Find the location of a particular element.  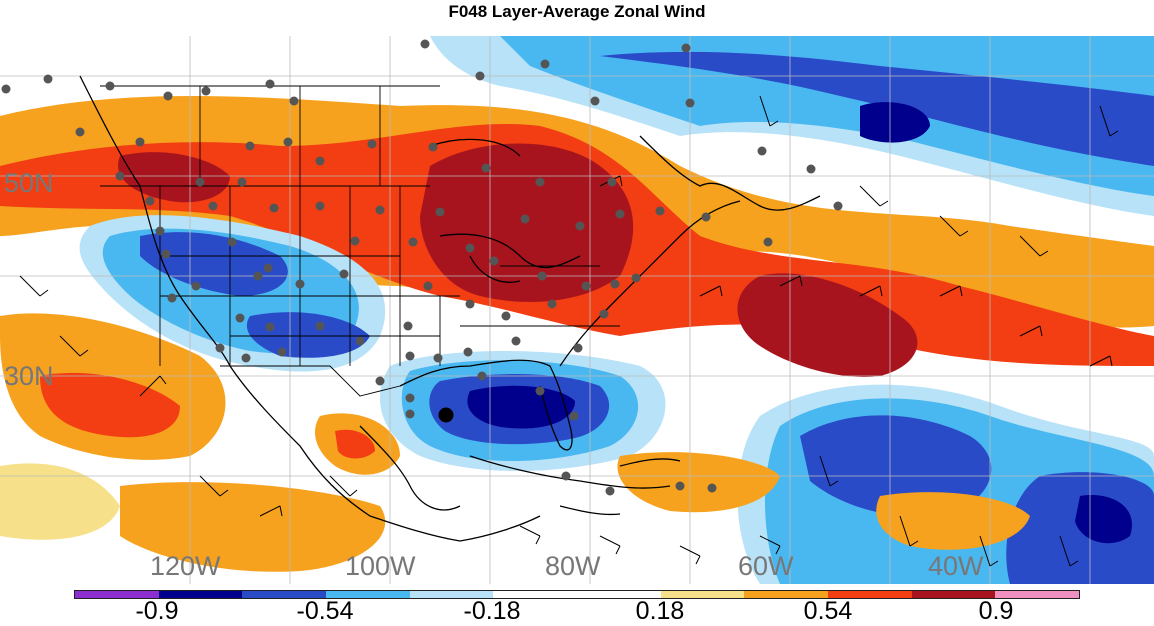

lon-label-60w: 60W is located at coordinates (766, 566).